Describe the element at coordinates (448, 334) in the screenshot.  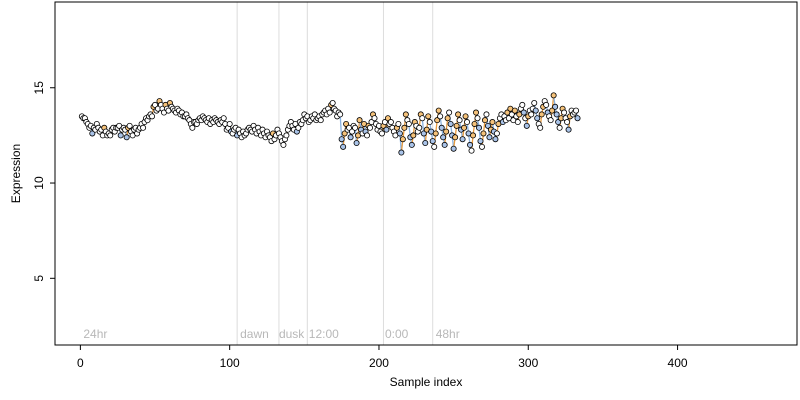
I see `region-label: 48hr` at that location.